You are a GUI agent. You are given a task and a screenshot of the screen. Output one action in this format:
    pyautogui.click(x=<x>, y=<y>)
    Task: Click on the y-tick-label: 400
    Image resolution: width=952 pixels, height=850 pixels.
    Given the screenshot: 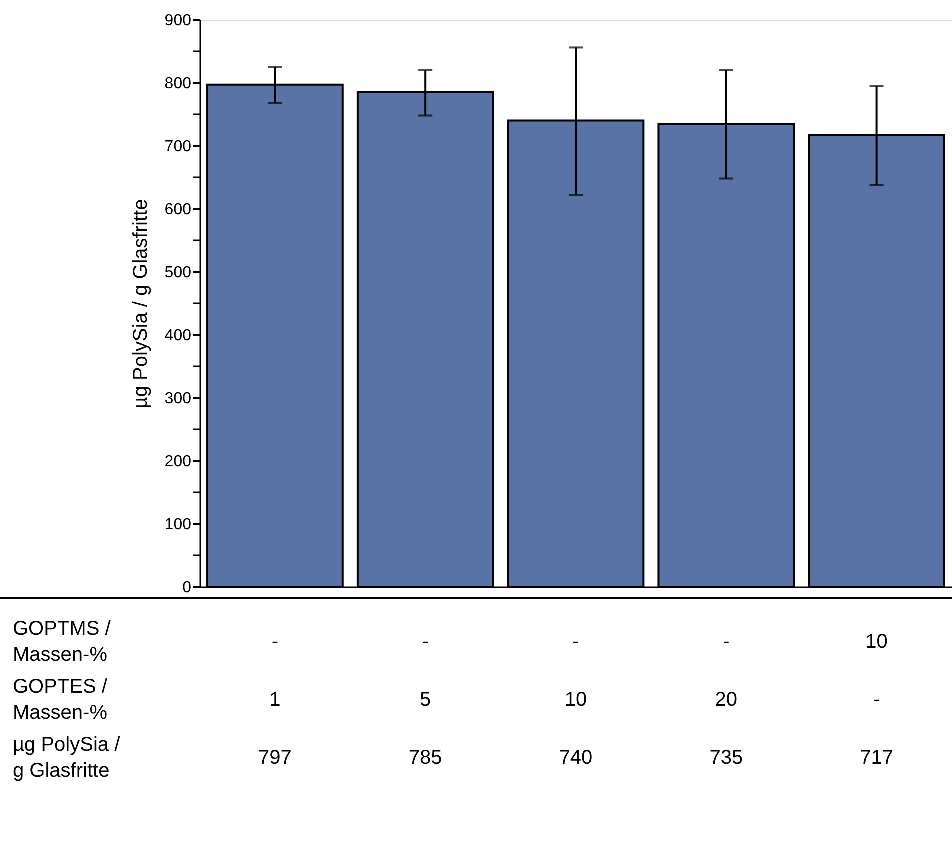 What is the action you would take?
    pyautogui.click(x=178, y=336)
    